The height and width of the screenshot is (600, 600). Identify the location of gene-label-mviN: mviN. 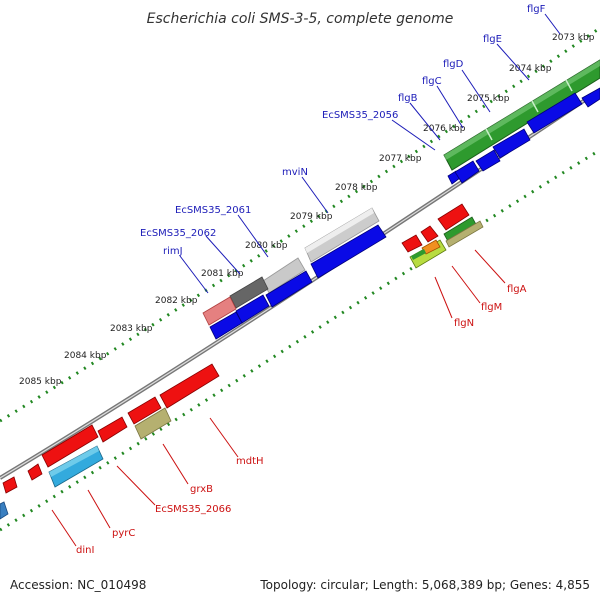
(295, 172).